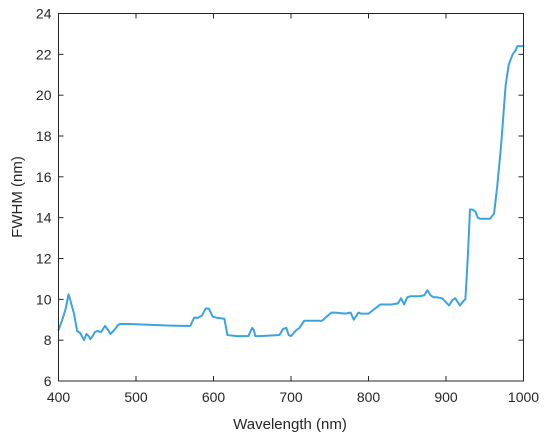  Describe the element at coordinates (290, 424) in the screenshot. I see `x-axis-label: Wavelength (nm)` at that location.